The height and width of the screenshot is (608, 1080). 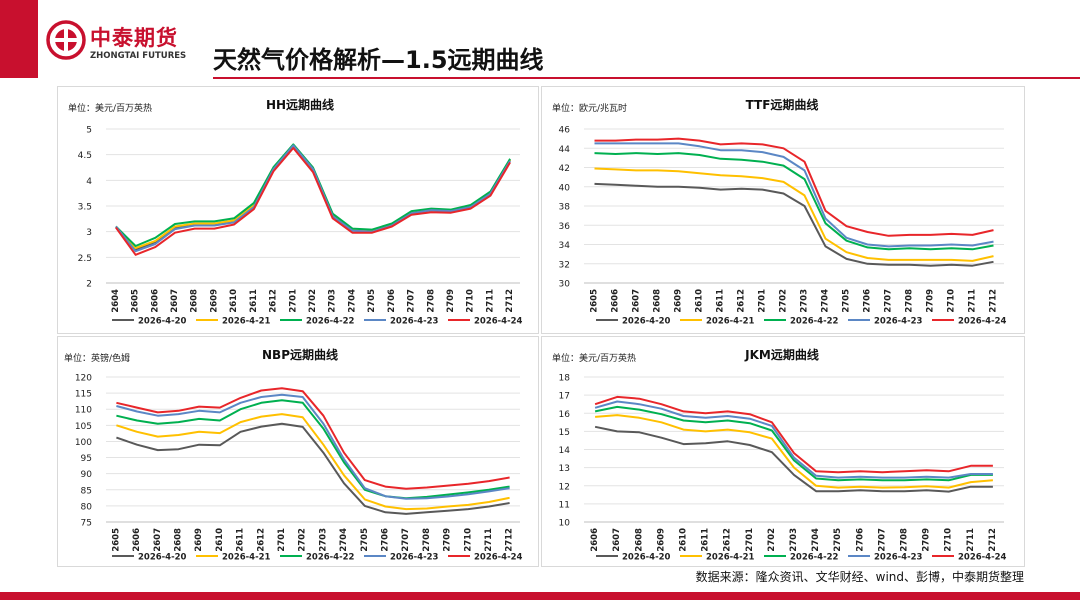 I want to click on ttf-y-tick-label: 34, so click(x=565, y=246).